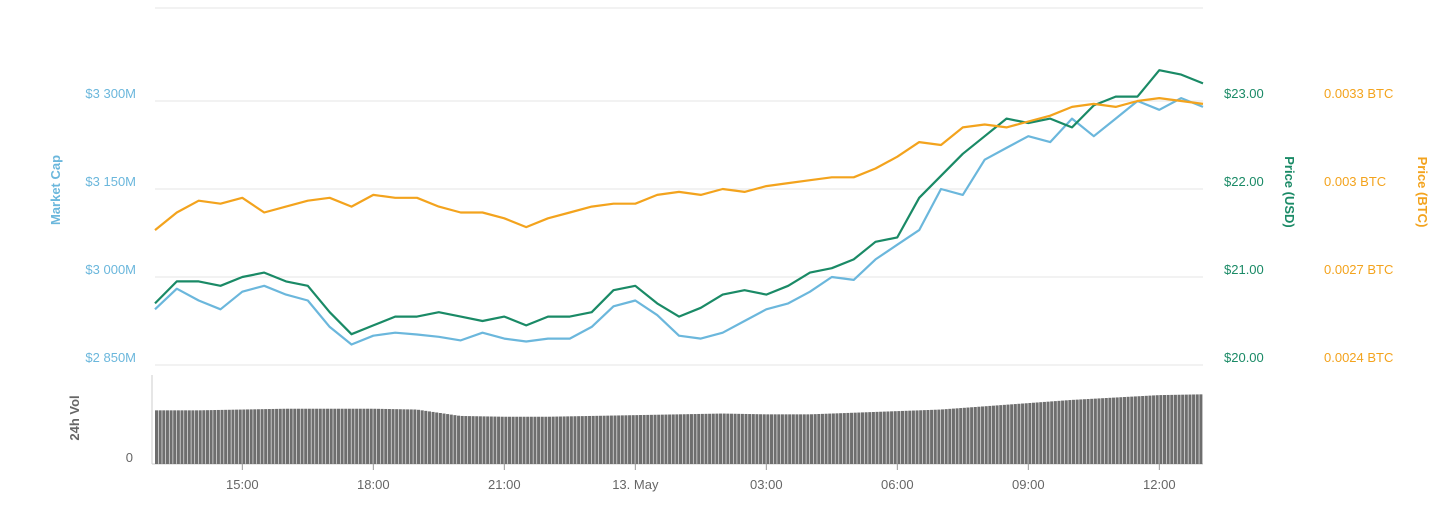 The width and height of the screenshot is (1456, 513). Describe the element at coordinates (897, 484) in the screenshot. I see `x-tick-label: 06:00` at that location.